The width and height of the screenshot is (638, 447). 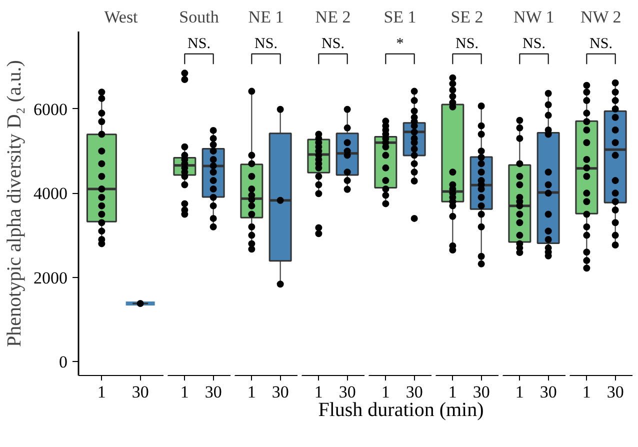 What do you see at coordinates (15, 203) in the screenshot?
I see `y-axis-title: Phenotypic alpha diversity D₂ (a.u.)` at bounding box center [15, 203].